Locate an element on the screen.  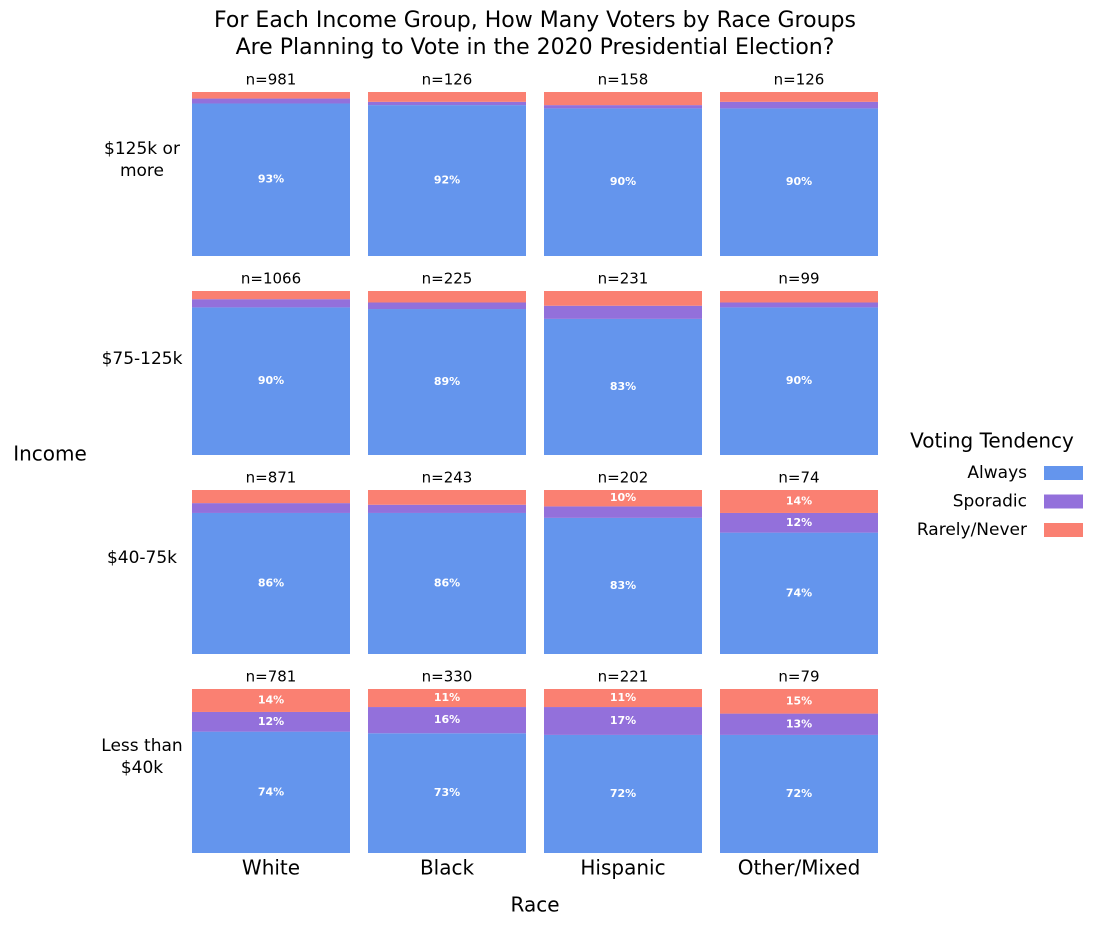
n-label: n=202 is located at coordinates (623, 478).